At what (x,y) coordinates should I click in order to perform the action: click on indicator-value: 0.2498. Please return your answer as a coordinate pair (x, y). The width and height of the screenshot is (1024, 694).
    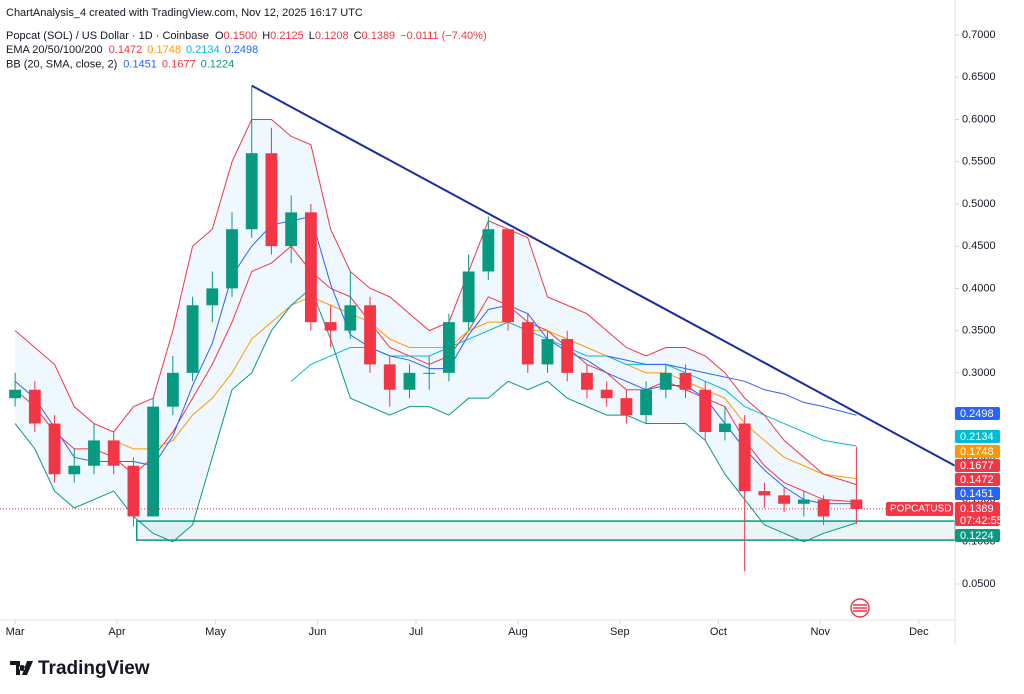
    Looking at the image, I should click on (242, 50).